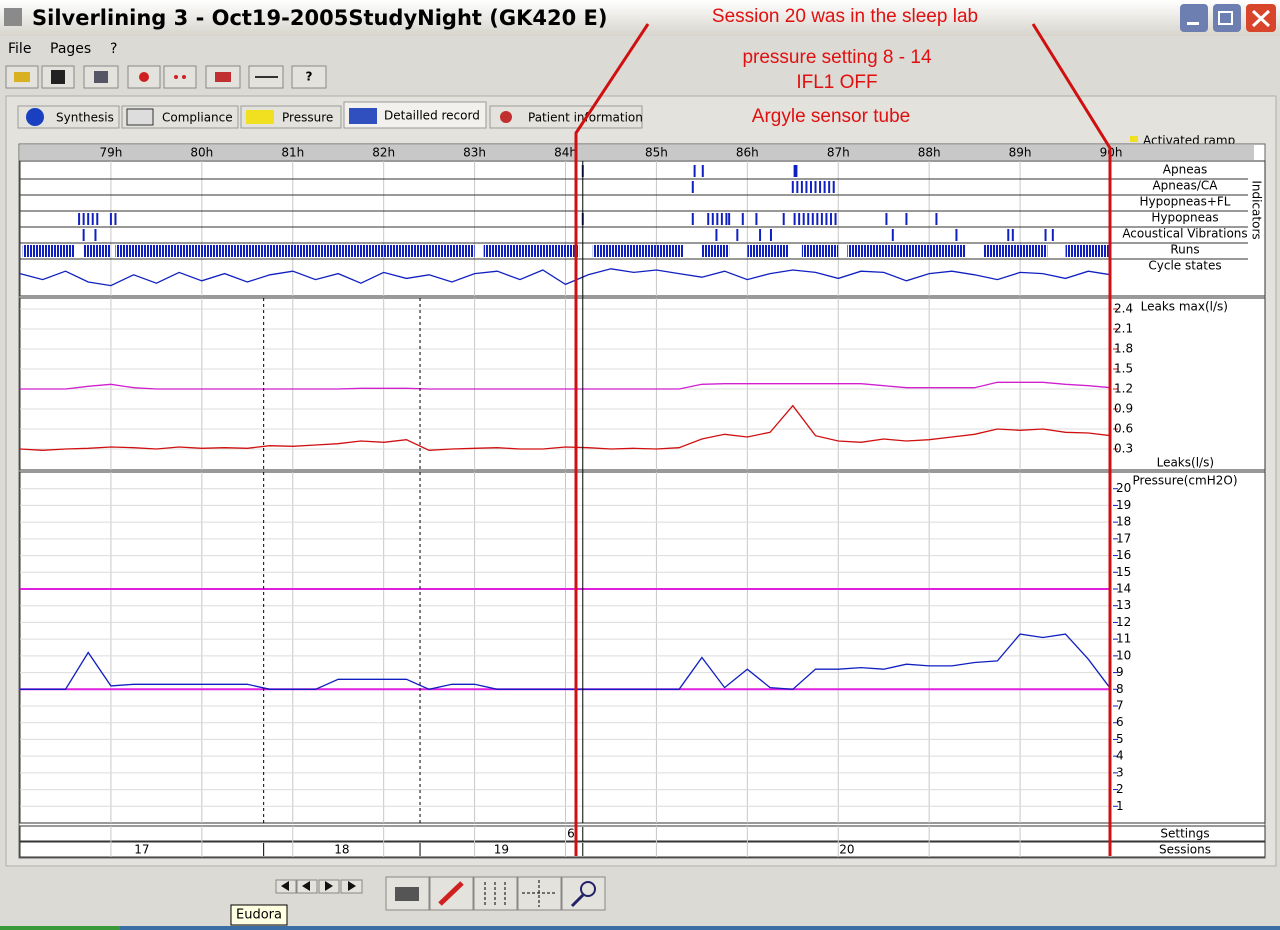  What do you see at coordinates (1120, 689) in the screenshot?
I see `y-tick-label: 8` at bounding box center [1120, 689].